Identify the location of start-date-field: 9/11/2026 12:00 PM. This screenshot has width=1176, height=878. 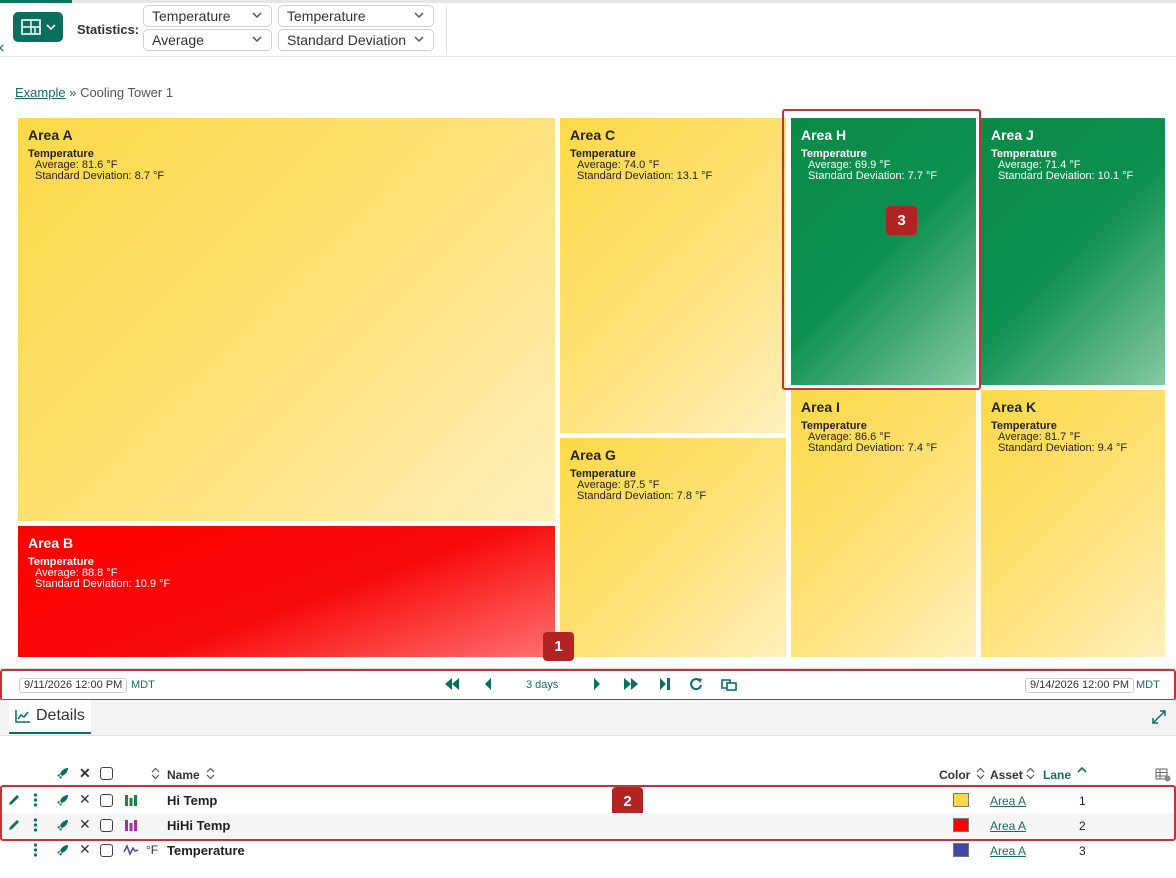
(73, 685).